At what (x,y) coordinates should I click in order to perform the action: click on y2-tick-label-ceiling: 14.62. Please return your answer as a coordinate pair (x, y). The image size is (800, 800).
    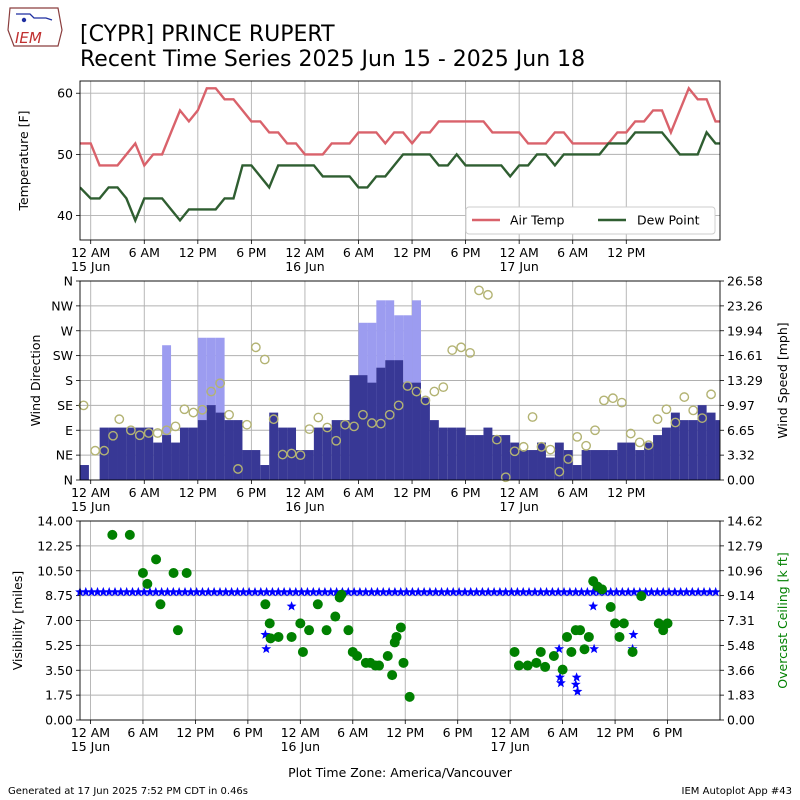
    Looking at the image, I should click on (745, 521).